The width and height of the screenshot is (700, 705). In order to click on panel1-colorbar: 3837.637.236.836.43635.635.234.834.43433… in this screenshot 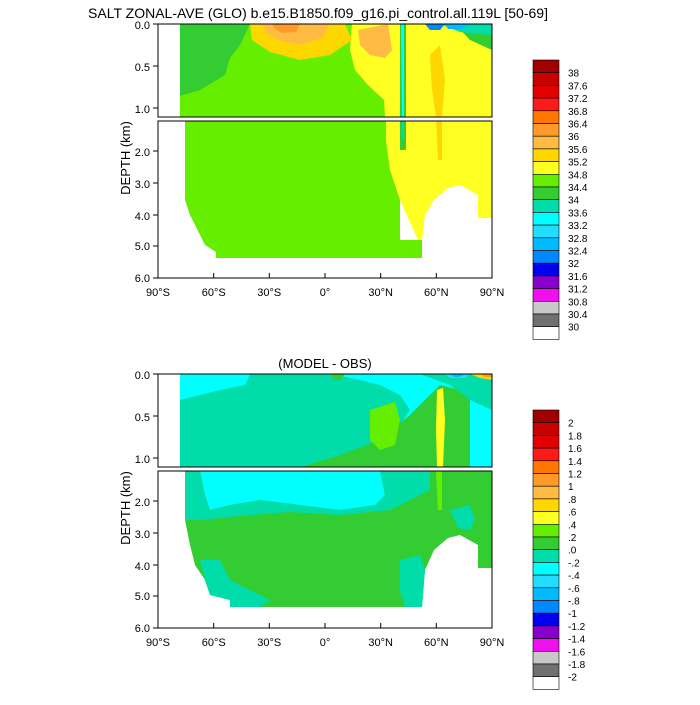, I will do `click(560, 199)`.